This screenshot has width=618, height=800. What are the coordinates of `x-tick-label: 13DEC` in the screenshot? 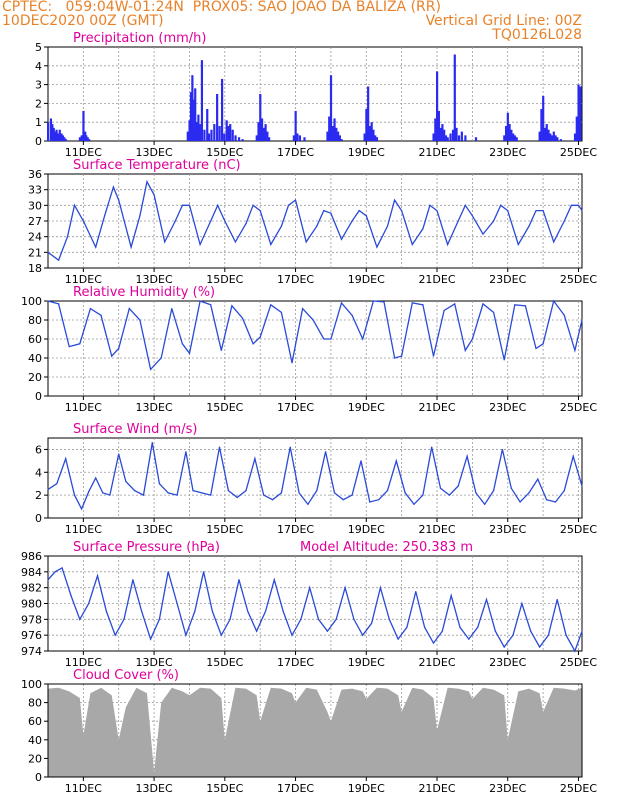 It's located at (154, 407).